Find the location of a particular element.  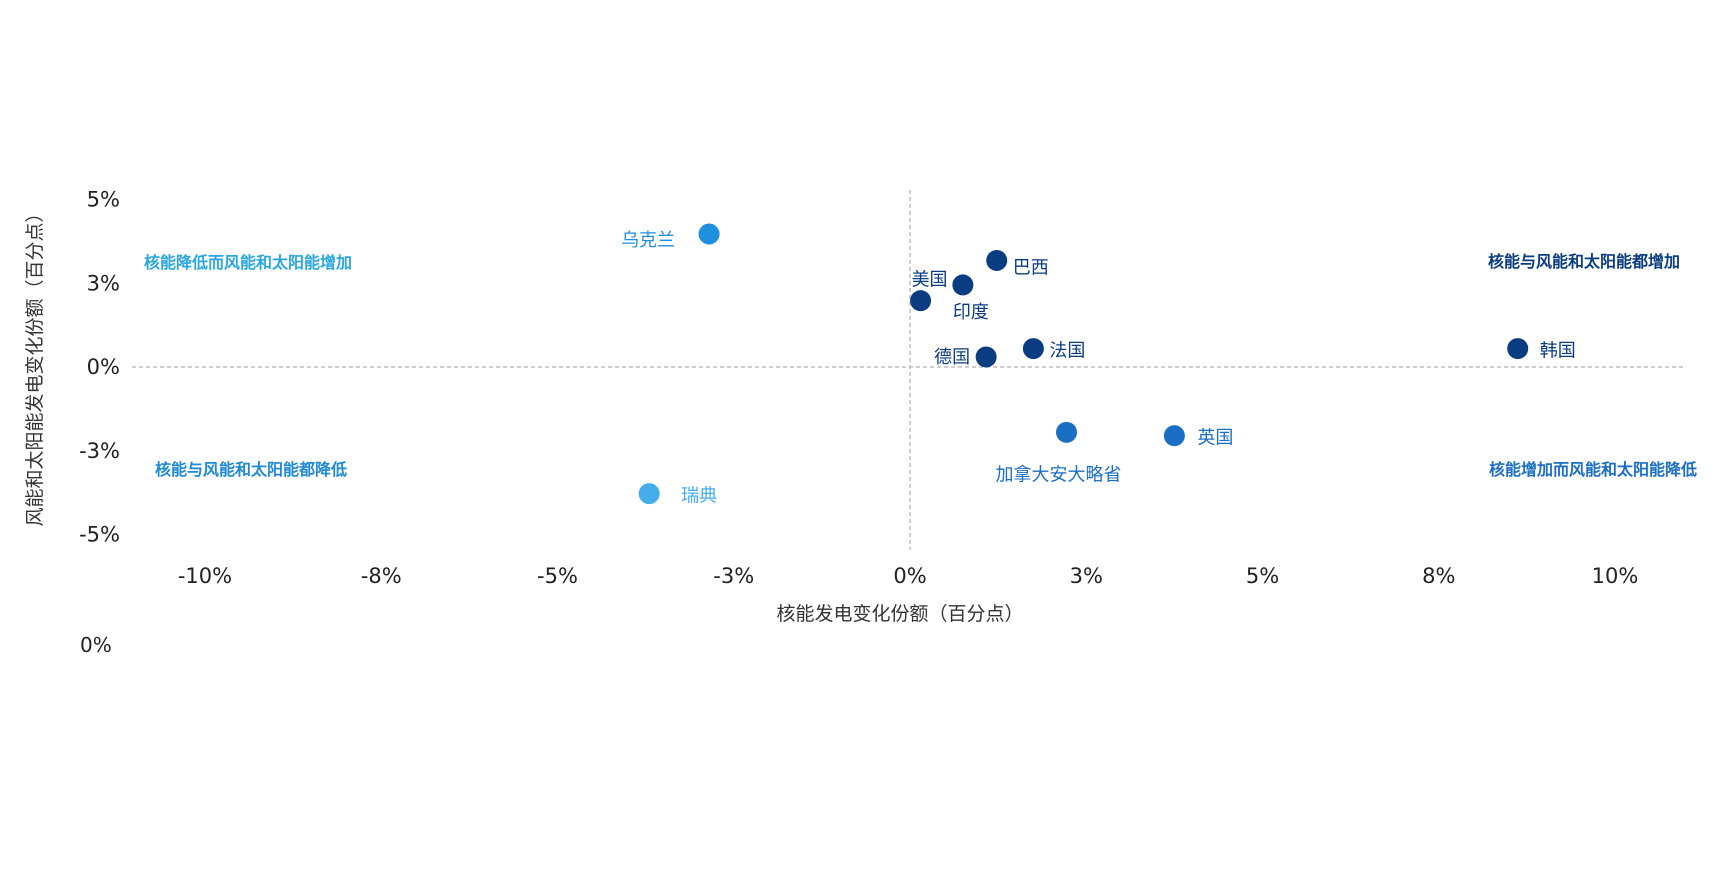

extra-axis-label: 0% is located at coordinates (96, 645).